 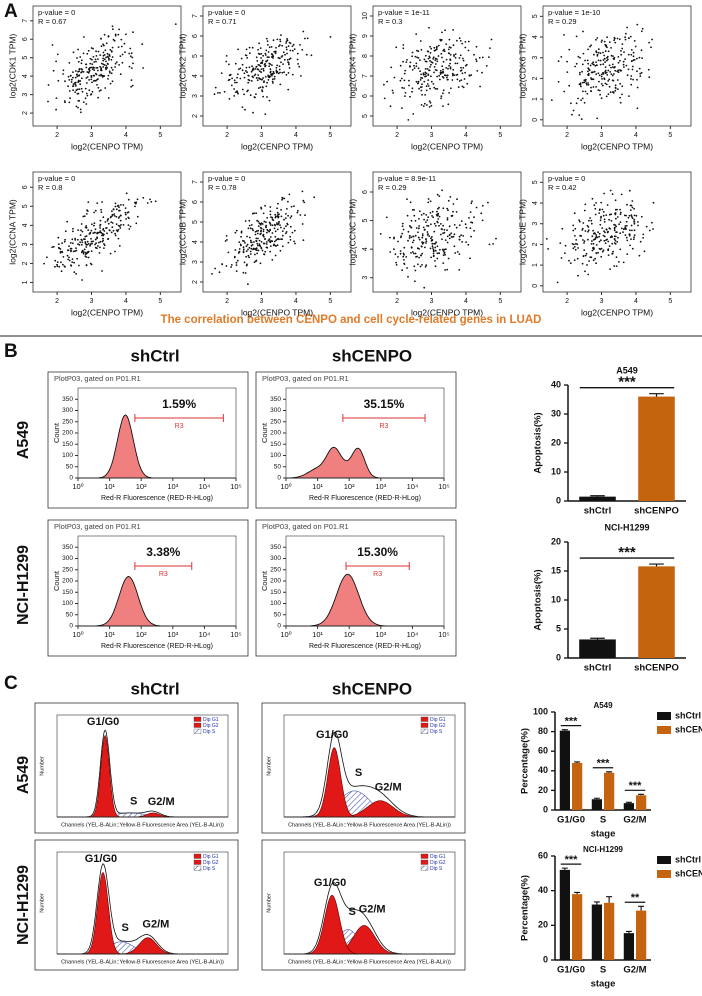 What do you see at coordinates (597, 668) in the screenshot?
I see `x-tick-label: shCtrl` at bounding box center [597, 668].